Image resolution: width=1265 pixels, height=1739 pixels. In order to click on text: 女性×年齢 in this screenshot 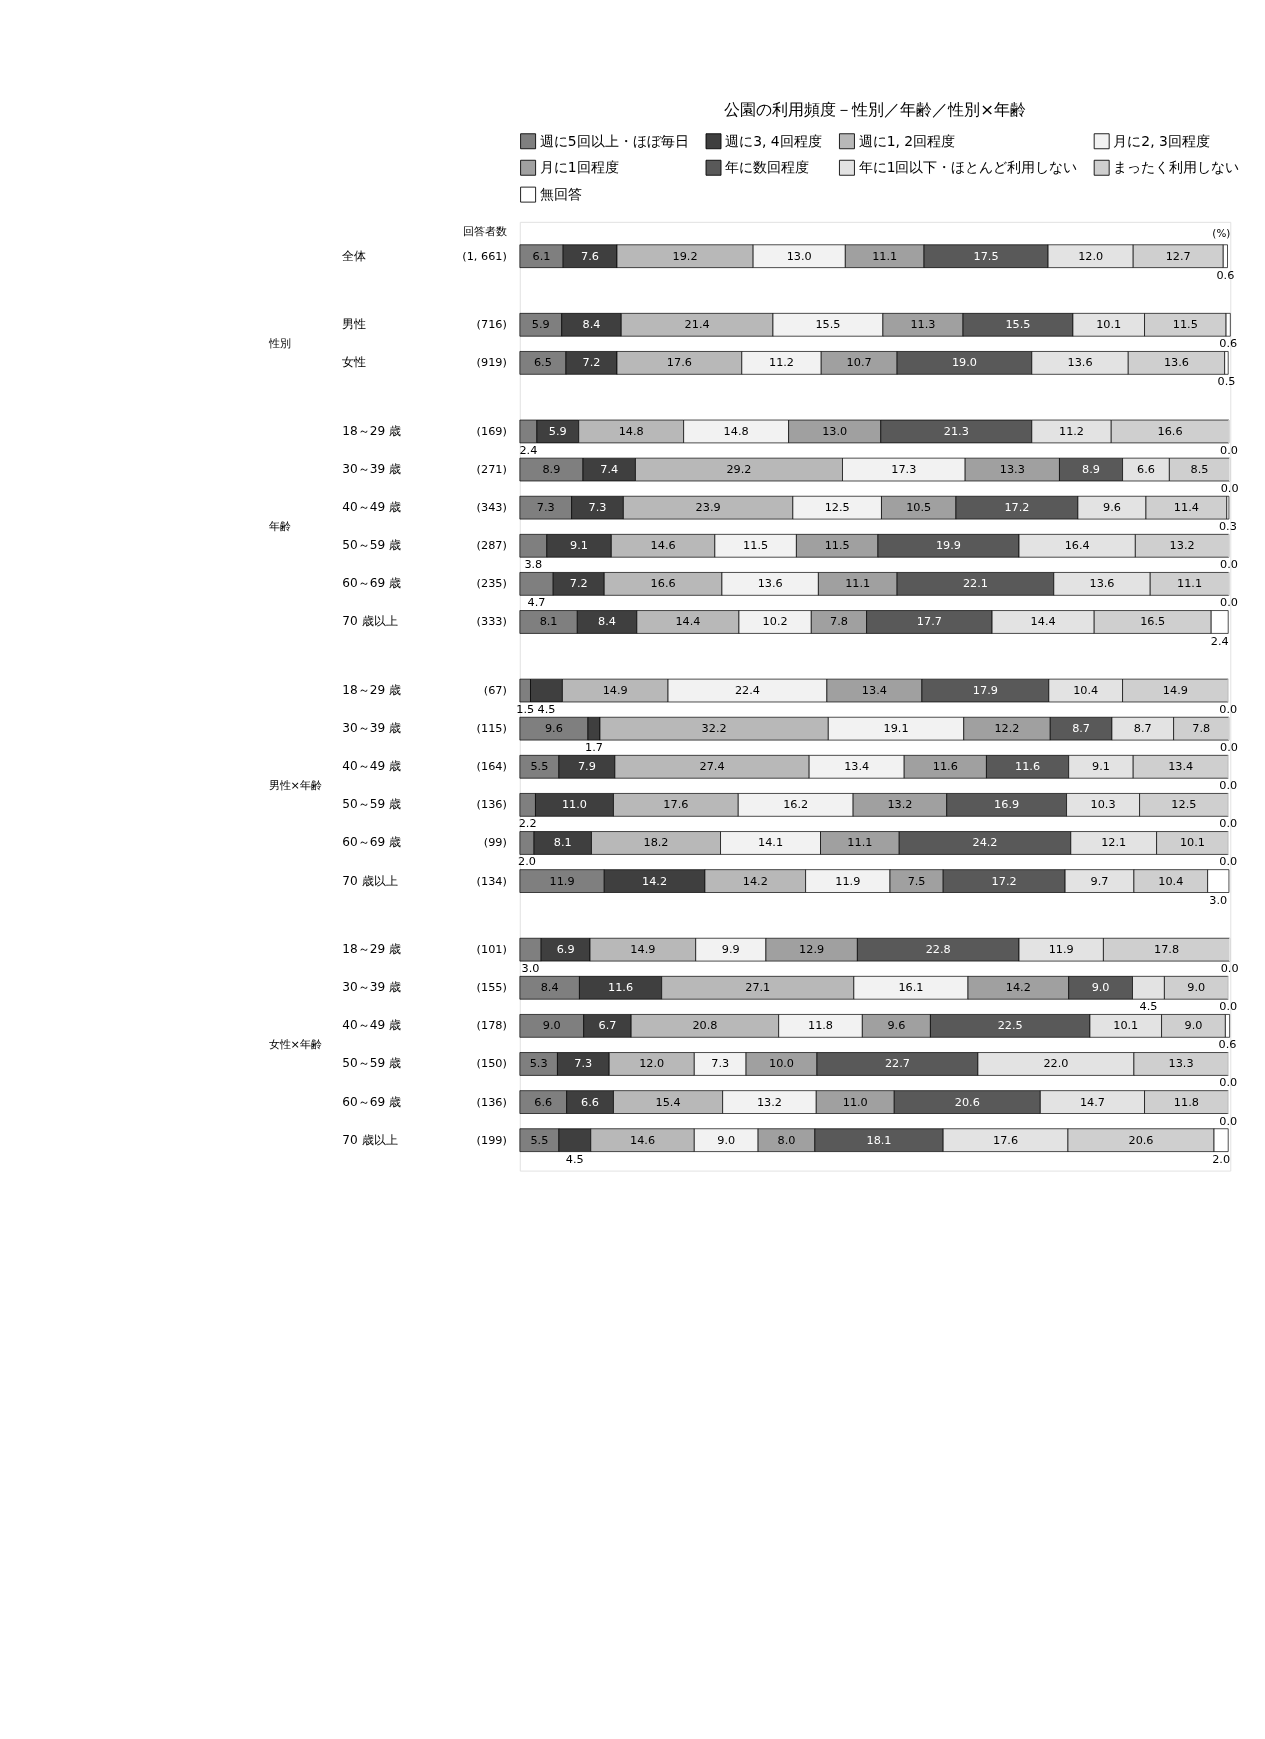, I will do `click(295, 1045)`.